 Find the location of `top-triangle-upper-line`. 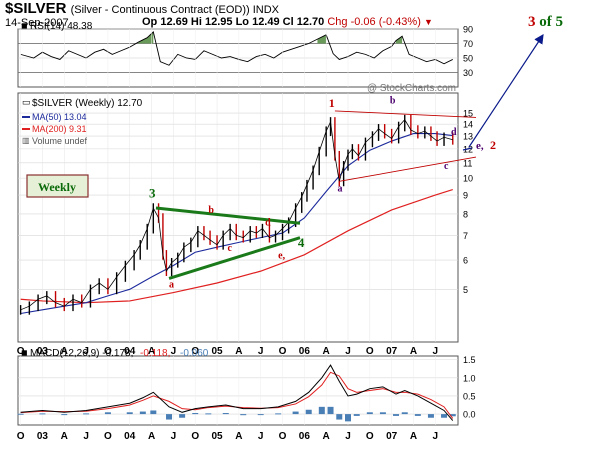

top-triangle-upper-line is located at coordinates (405, 114).